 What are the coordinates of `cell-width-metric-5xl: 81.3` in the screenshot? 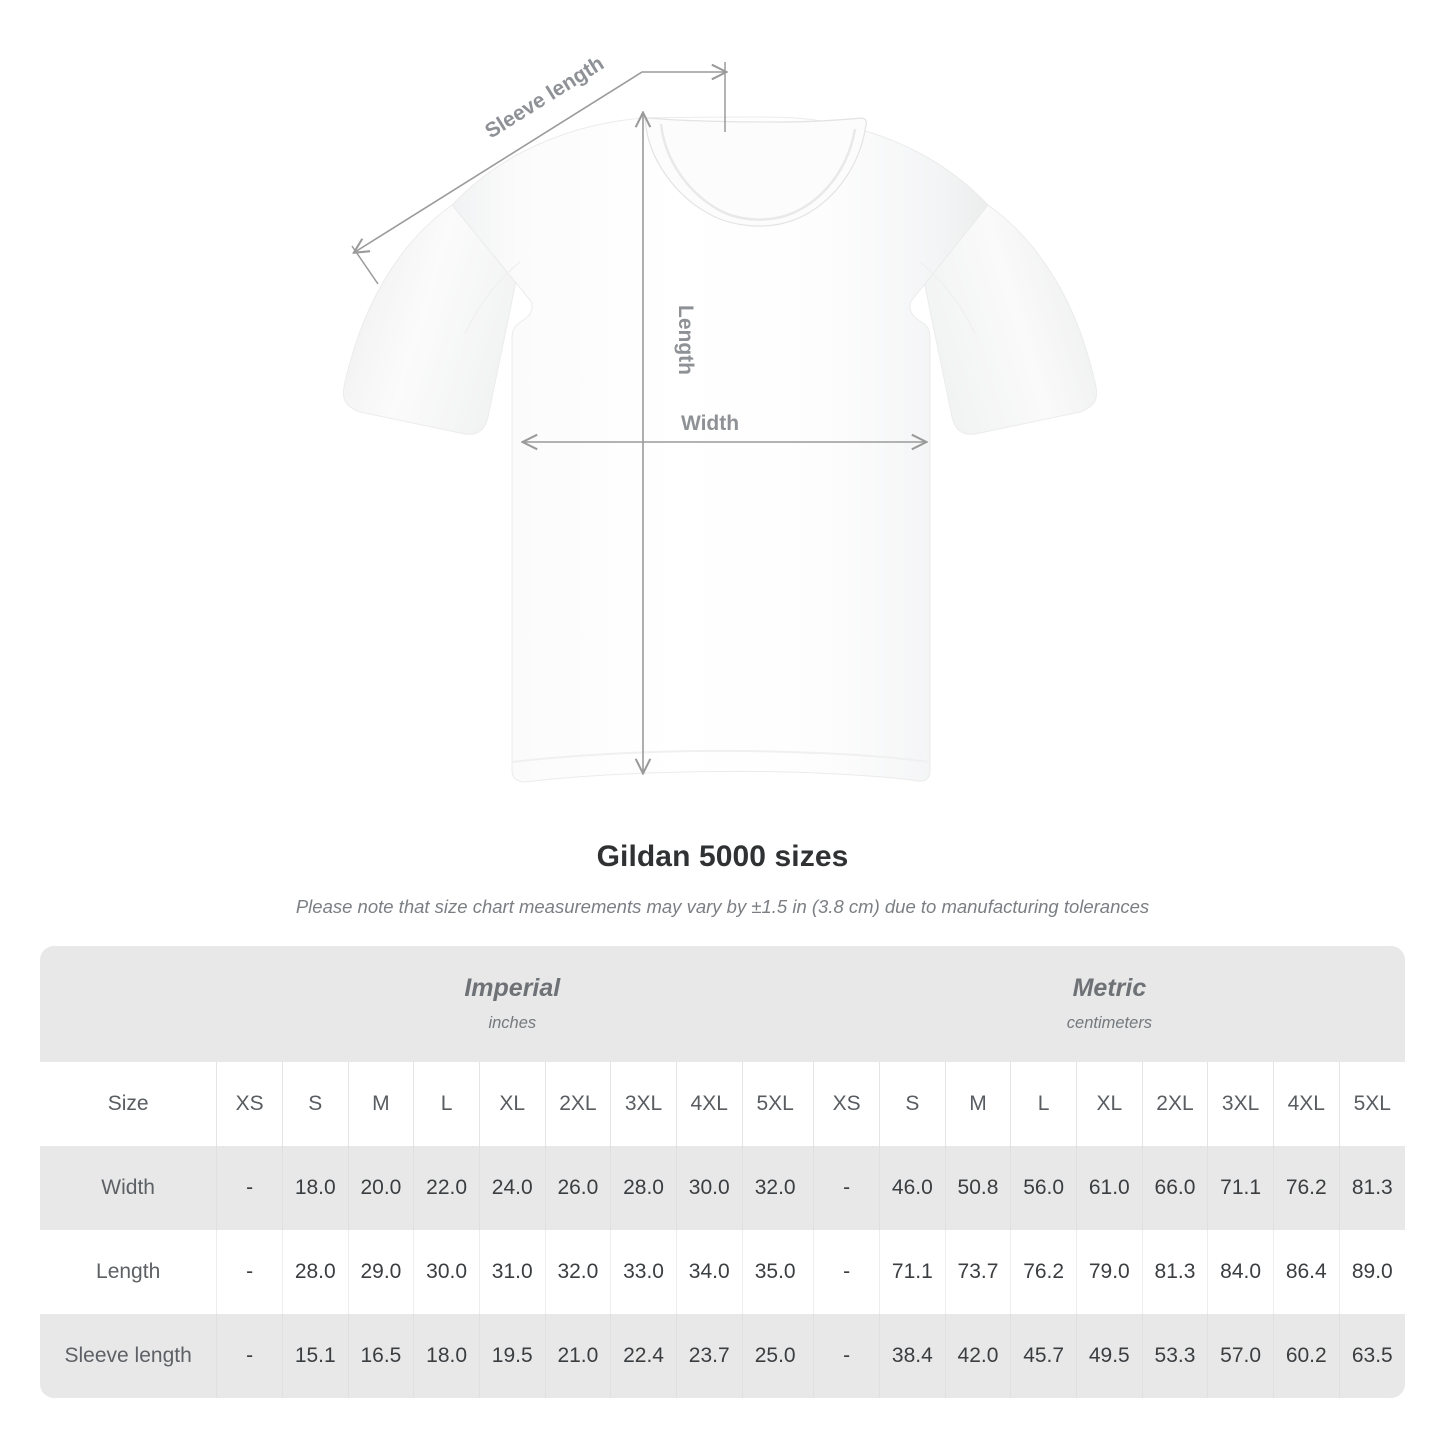 It's located at (1371, 1188).